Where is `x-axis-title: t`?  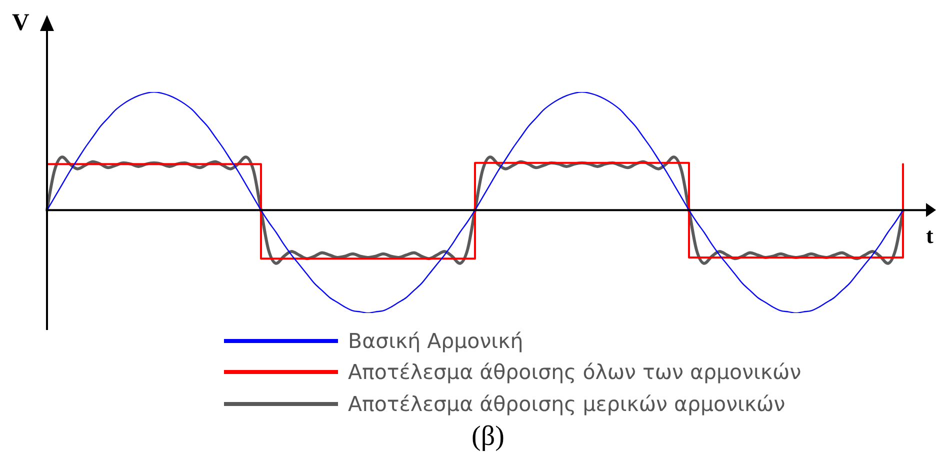
x-axis-title: t is located at coordinates (930, 235).